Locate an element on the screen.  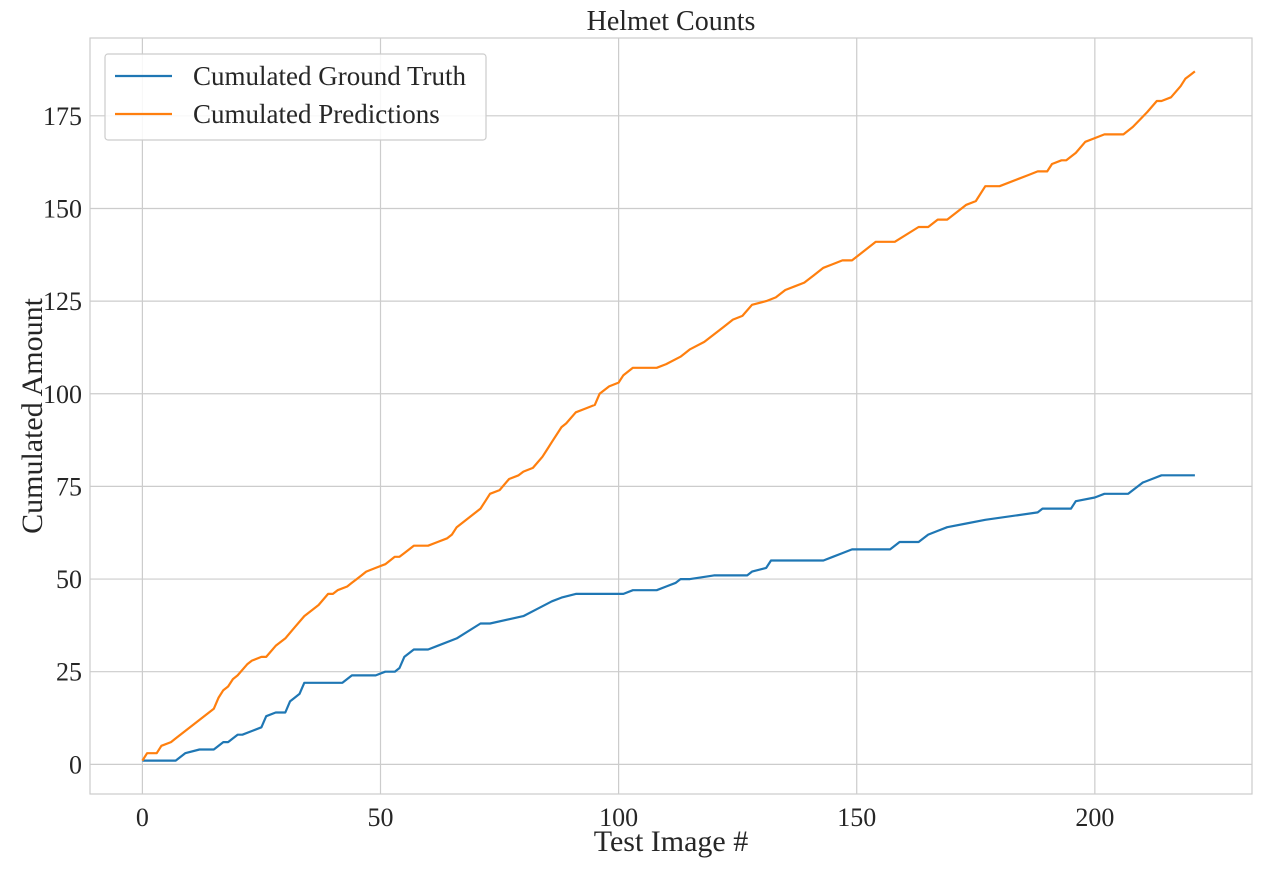
y-axis-title: Cumulated Amount is located at coordinates (32, 415).